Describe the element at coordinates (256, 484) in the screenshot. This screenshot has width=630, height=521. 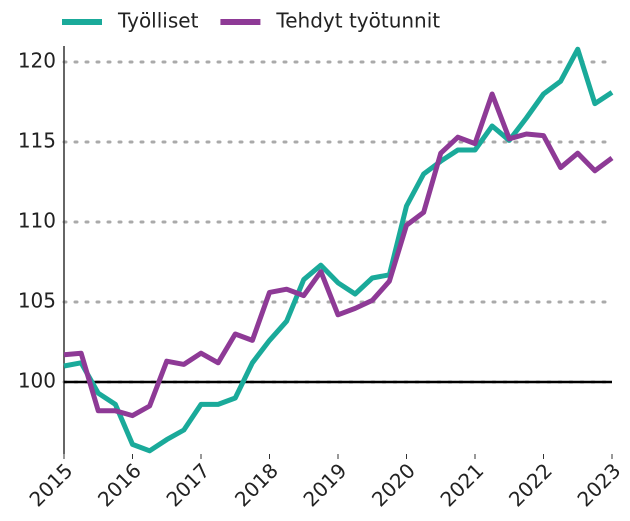
I see `x-tick-label: 2018` at that location.